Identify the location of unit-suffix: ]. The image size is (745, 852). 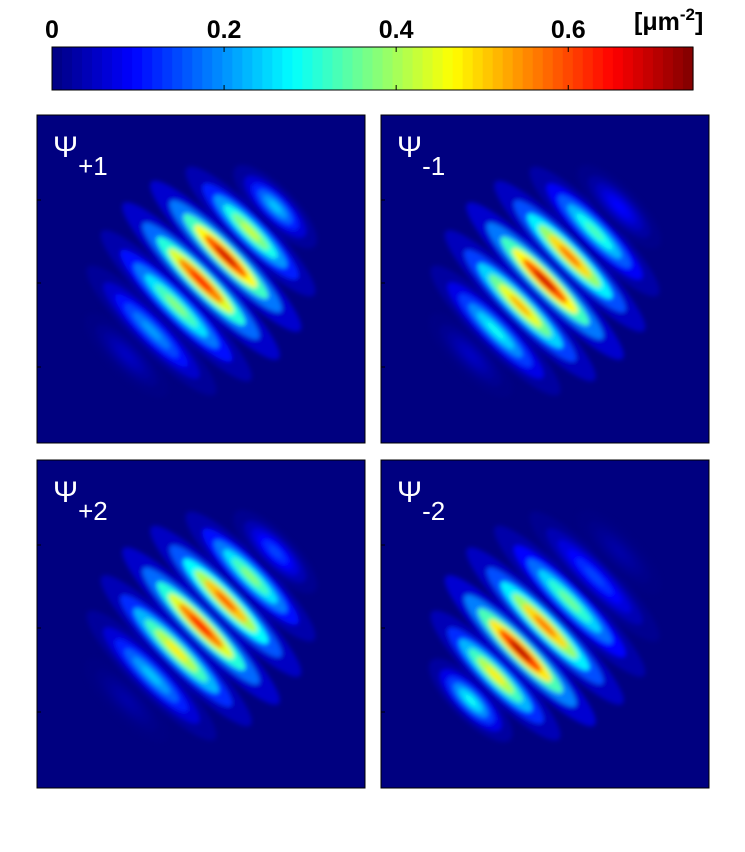
(699, 22).